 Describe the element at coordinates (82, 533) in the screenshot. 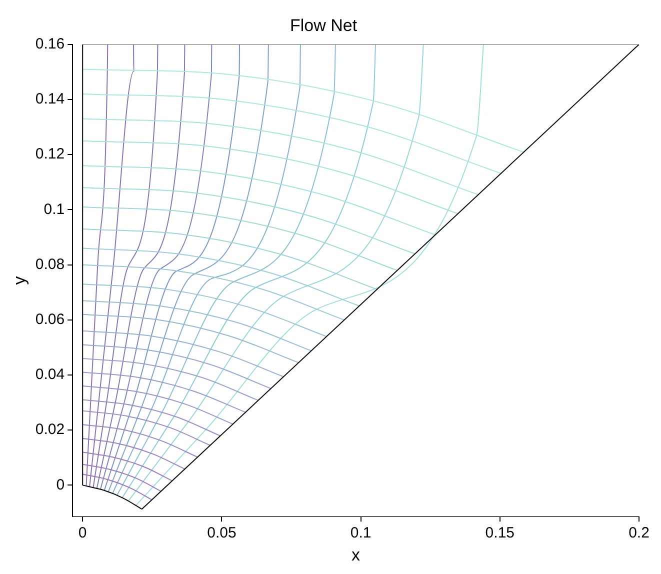

I see `x-tick-label: 0` at that location.